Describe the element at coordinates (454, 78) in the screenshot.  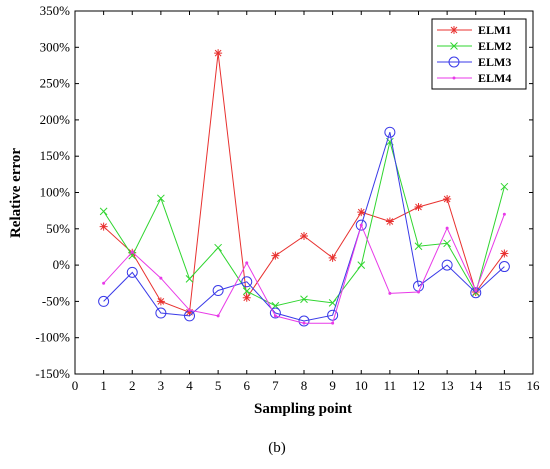
I see `legend-marker-elm4` at that location.